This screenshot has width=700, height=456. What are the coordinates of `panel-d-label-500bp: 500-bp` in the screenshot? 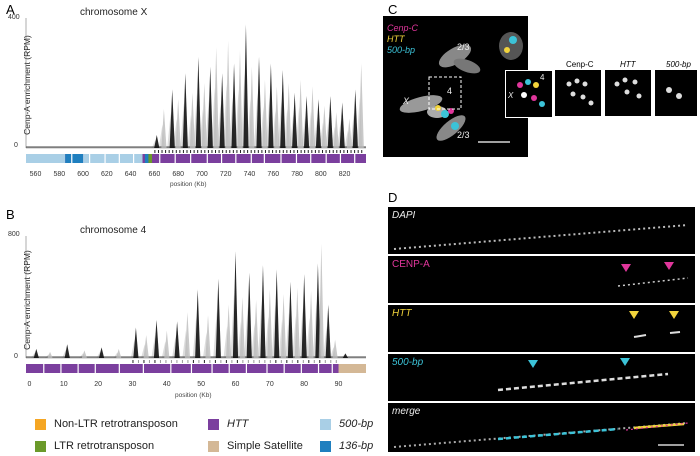 It's located at (408, 362).